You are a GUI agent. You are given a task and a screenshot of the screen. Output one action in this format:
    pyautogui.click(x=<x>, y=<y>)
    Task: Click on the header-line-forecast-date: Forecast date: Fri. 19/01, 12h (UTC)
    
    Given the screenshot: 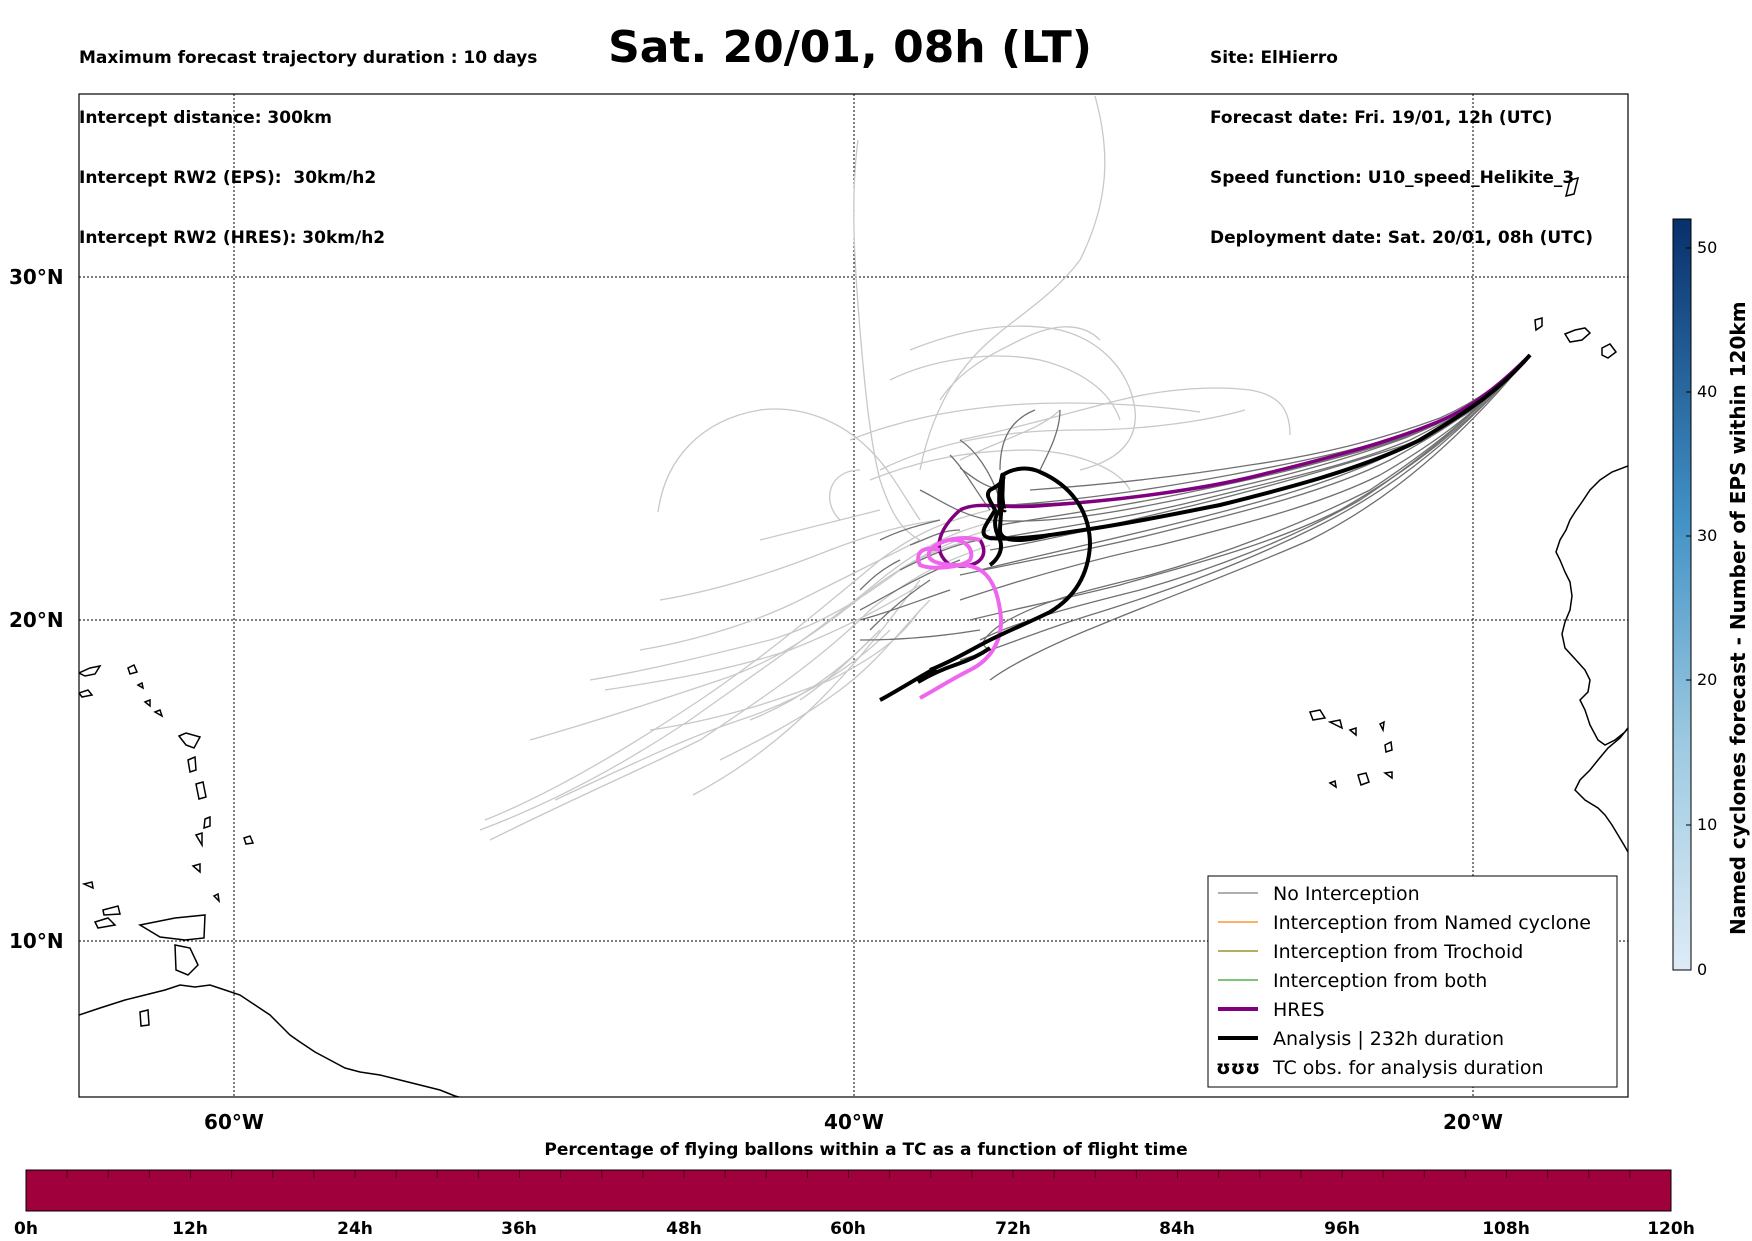 What is the action you would take?
    pyautogui.click(x=1381, y=118)
    